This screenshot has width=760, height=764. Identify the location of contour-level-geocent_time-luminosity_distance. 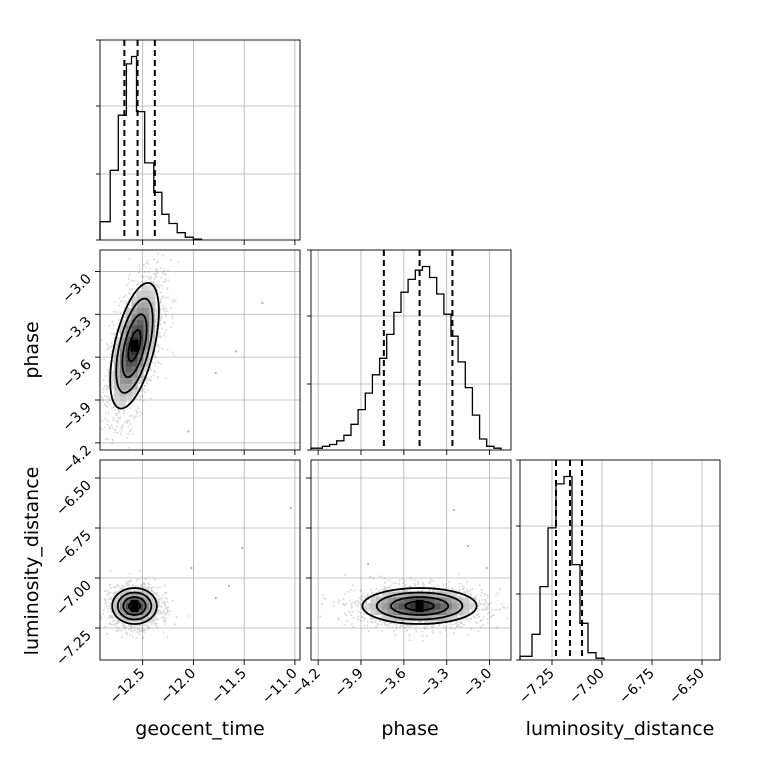
(134, 606).